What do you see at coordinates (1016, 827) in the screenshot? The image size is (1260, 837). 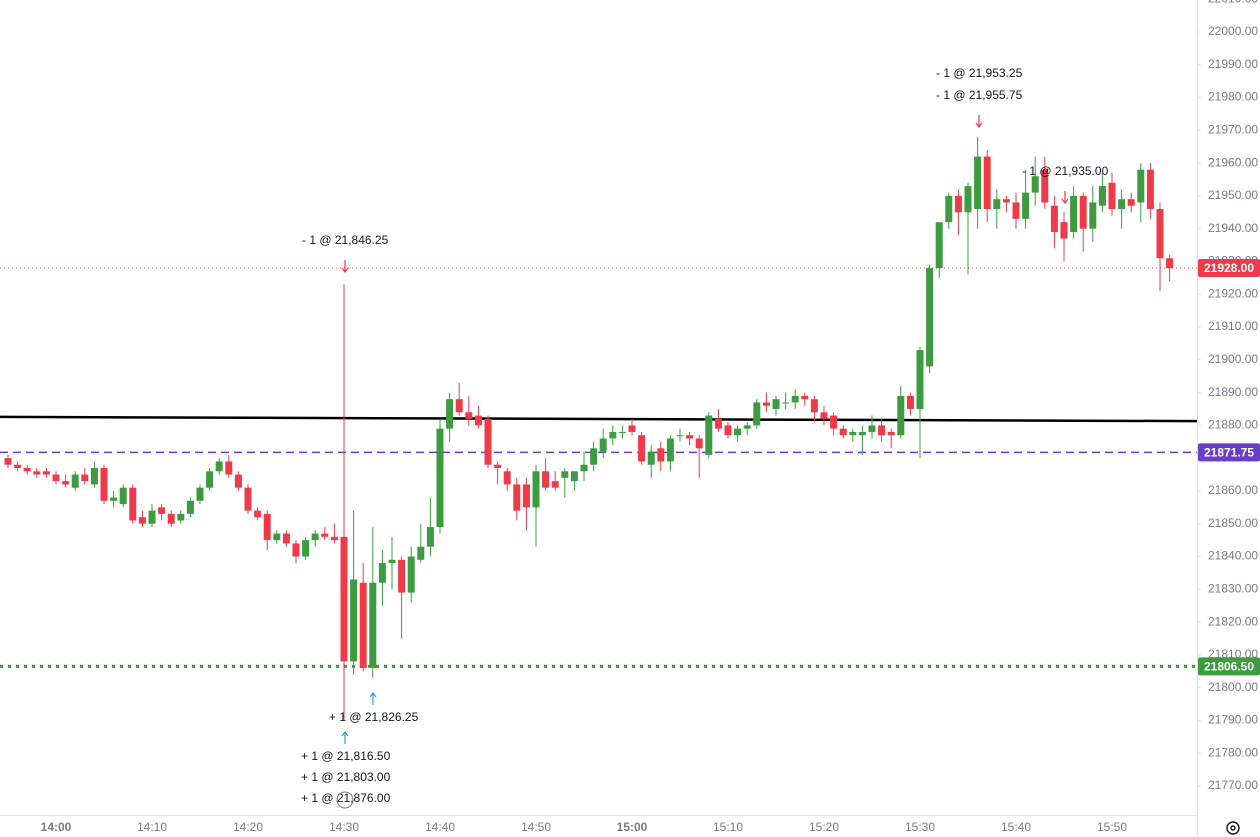 I see `x-tick-label: 15:40` at bounding box center [1016, 827].